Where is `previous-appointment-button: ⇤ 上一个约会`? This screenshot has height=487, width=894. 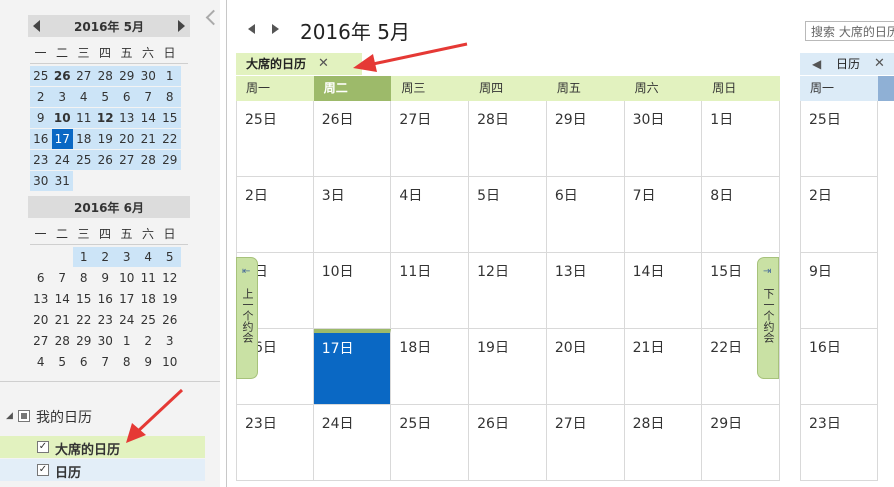
previous-appointment-button: ⇤ 上一个约会 is located at coordinates (247, 318).